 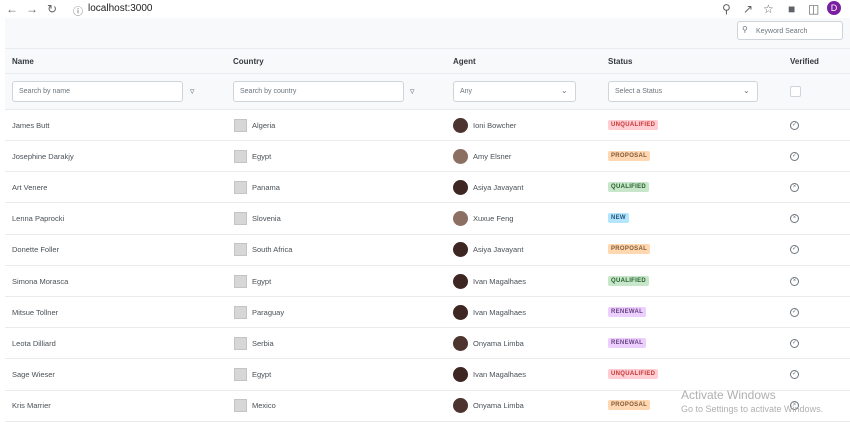 I want to click on name-cell: Art Venere, so click(x=30, y=187).